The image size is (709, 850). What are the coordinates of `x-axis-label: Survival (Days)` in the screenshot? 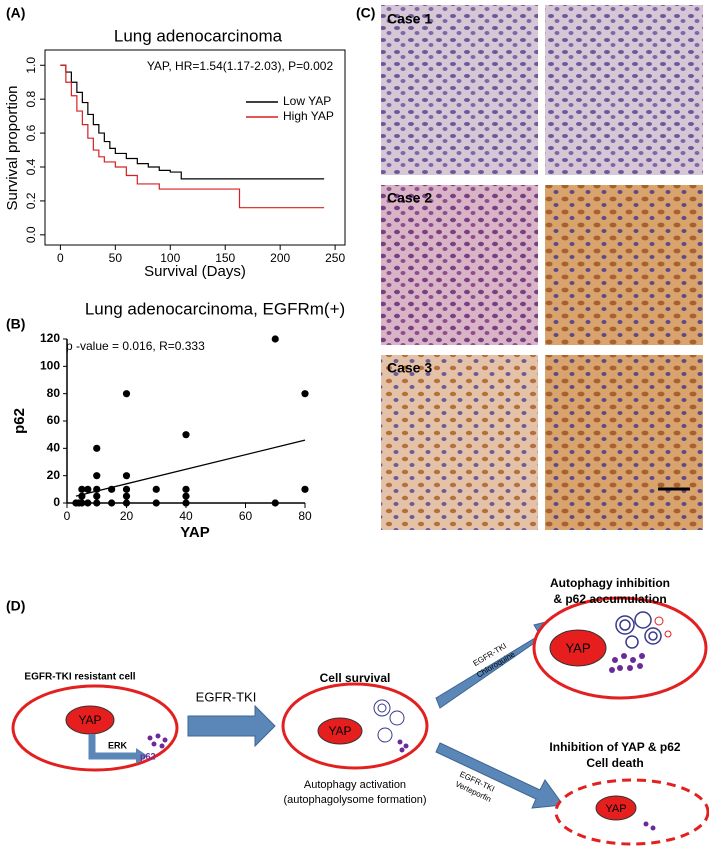 It's located at (195, 271).